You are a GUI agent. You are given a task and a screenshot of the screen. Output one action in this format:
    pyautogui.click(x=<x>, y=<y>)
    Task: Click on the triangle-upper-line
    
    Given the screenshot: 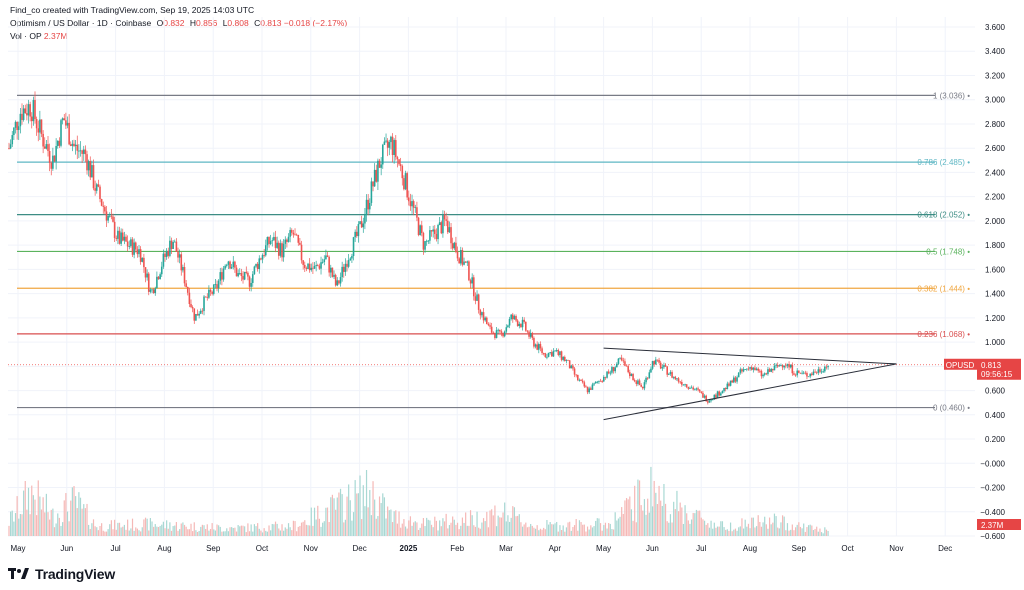 What is the action you would take?
    pyautogui.click(x=750, y=356)
    